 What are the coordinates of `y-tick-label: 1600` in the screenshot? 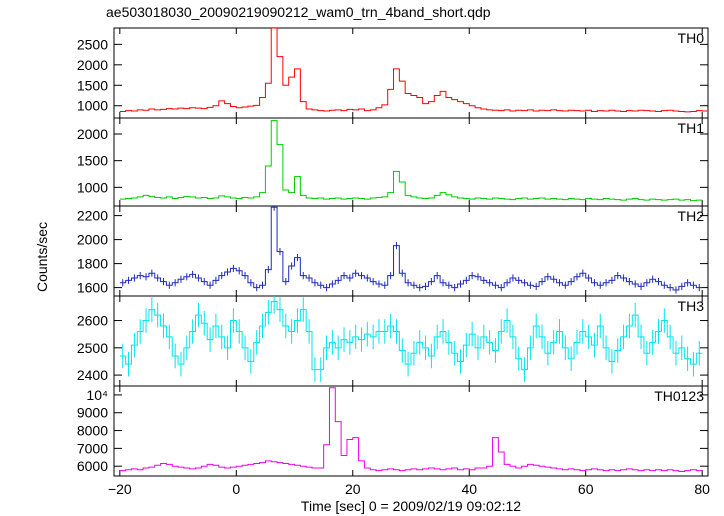 It's located at (92, 288).